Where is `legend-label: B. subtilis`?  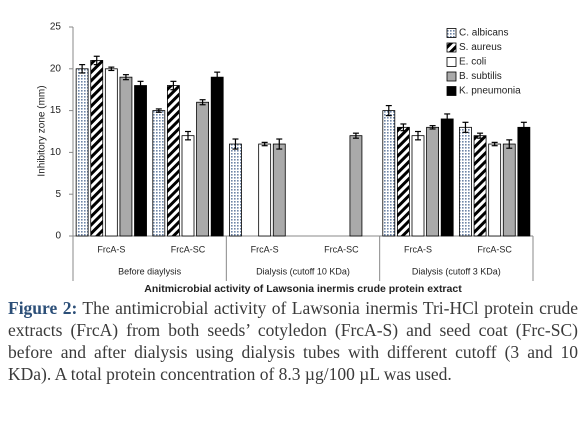
legend-label: B. subtilis is located at coordinates (480, 76).